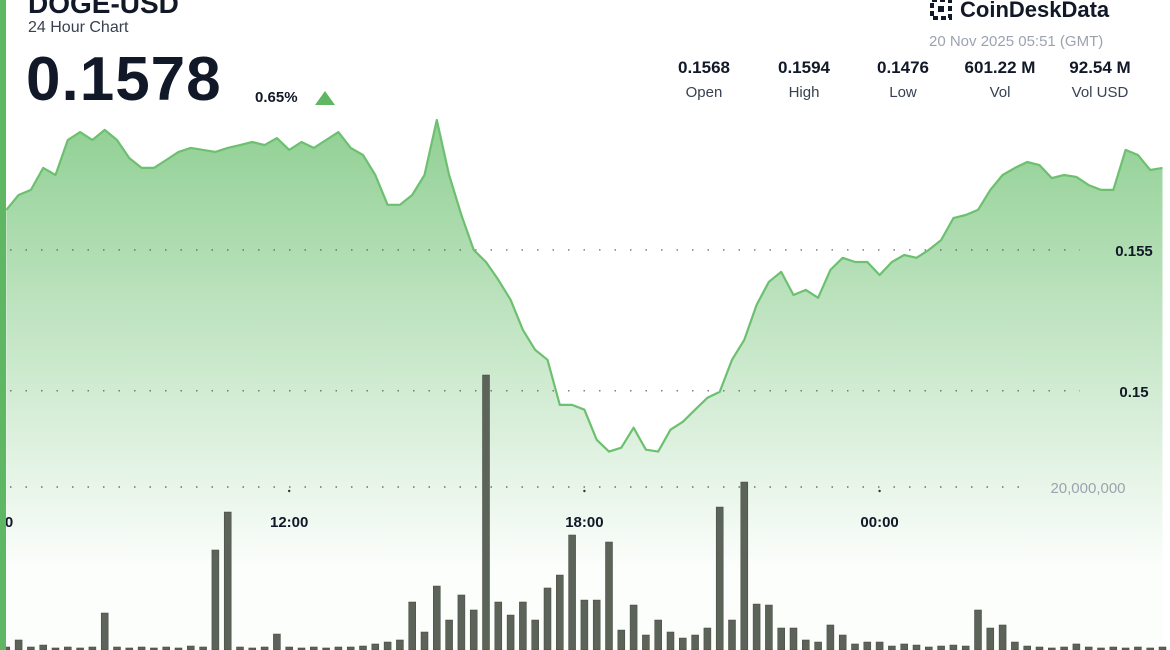 The image size is (1170, 650). I want to click on up-arrow, so click(325, 98).